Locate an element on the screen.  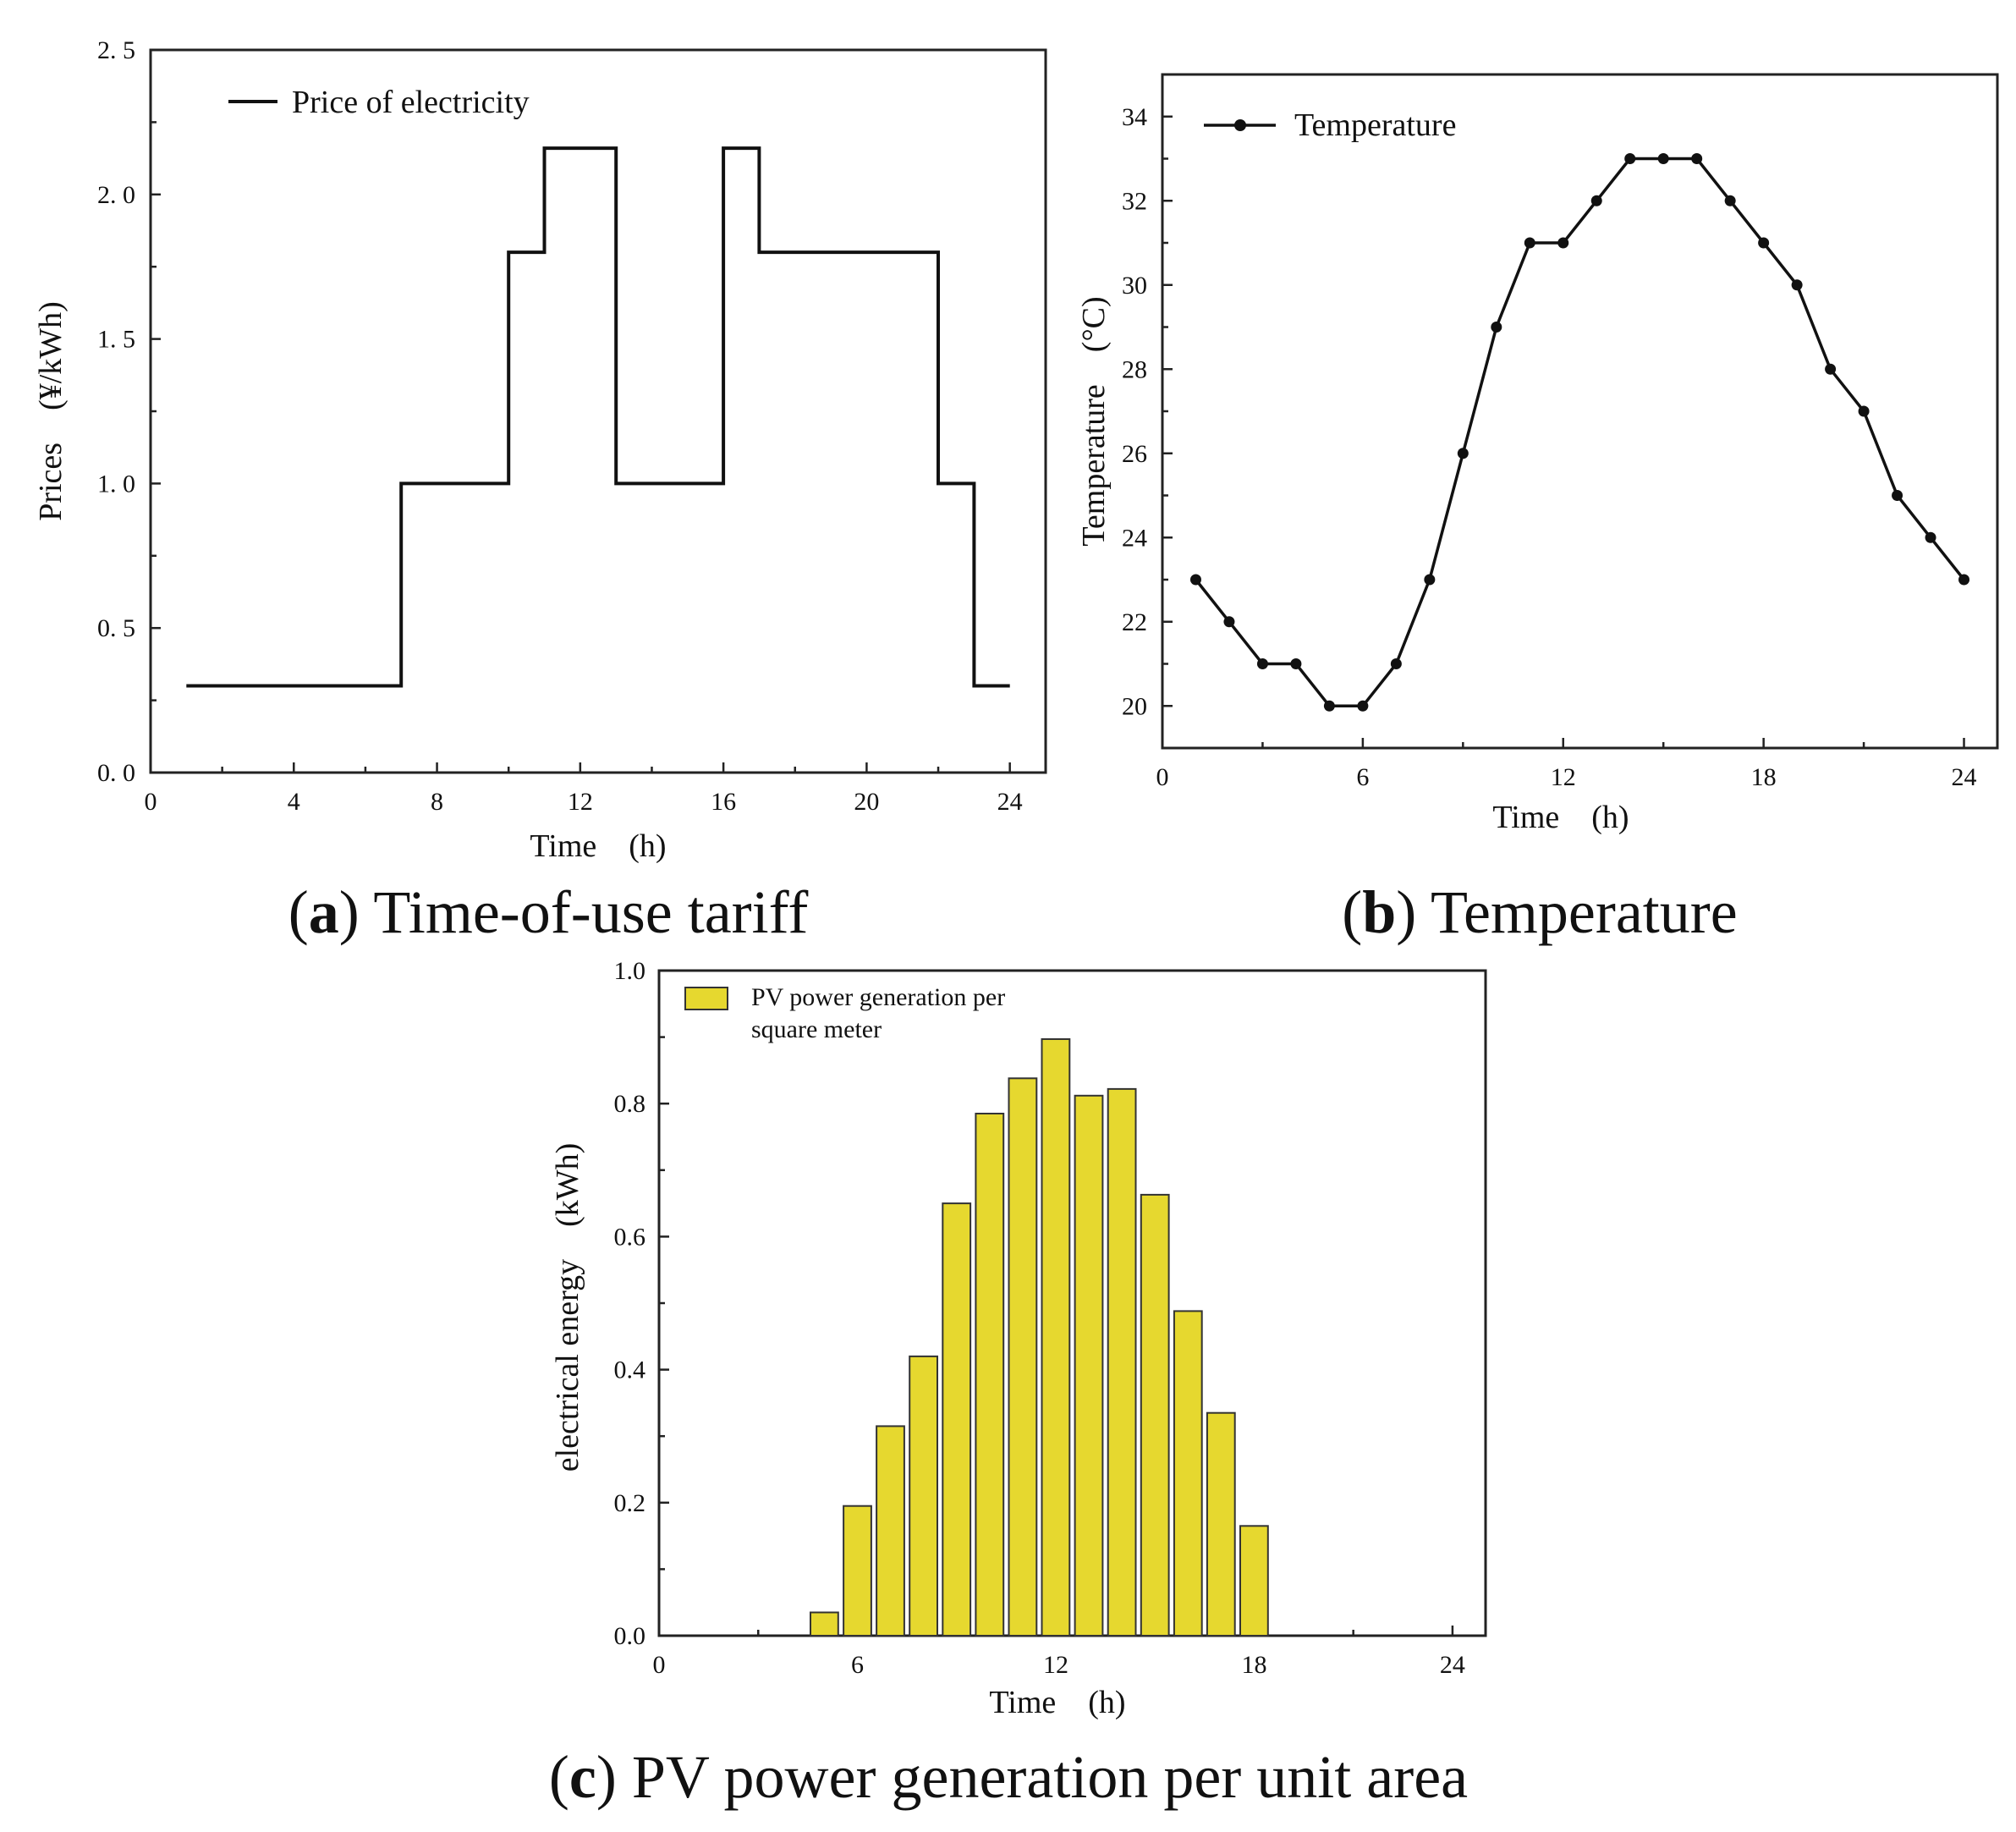
chart-b-series-line is located at coordinates (1580, 432).